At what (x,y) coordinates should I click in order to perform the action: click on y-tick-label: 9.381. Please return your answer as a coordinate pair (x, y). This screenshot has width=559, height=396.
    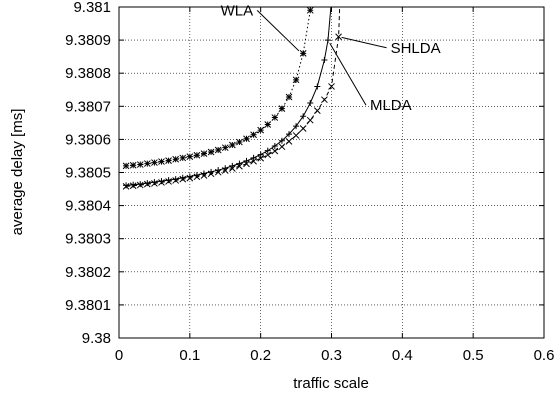
    Looking at the image, I should click on (92, 8).